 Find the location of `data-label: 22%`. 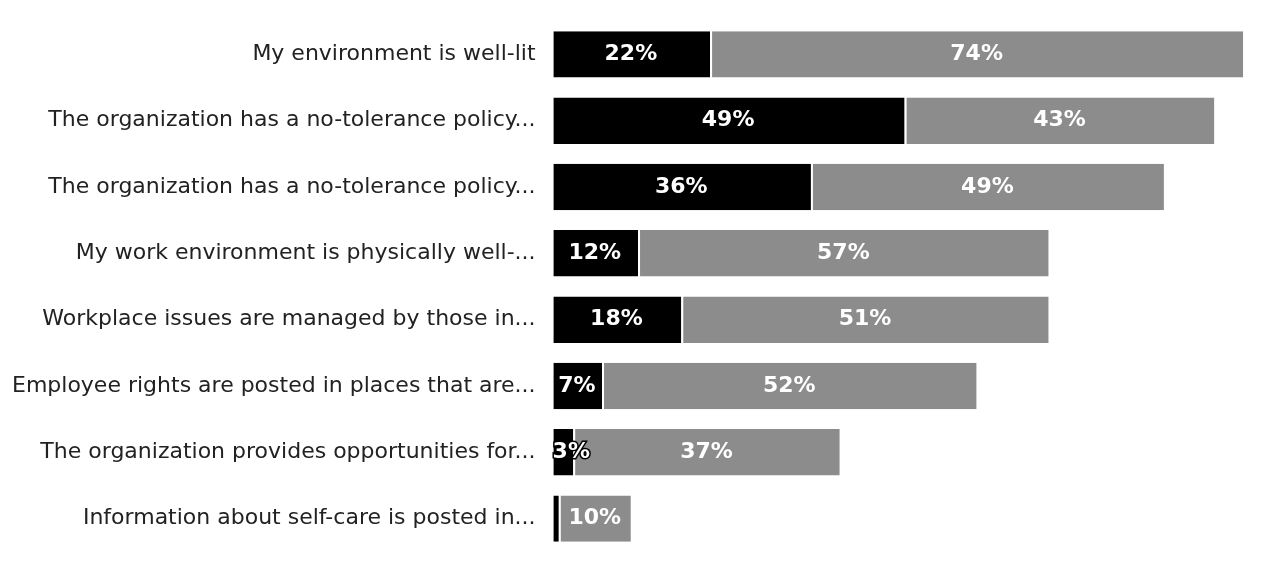

data-label: 22% is located at coordinates (631, 53).